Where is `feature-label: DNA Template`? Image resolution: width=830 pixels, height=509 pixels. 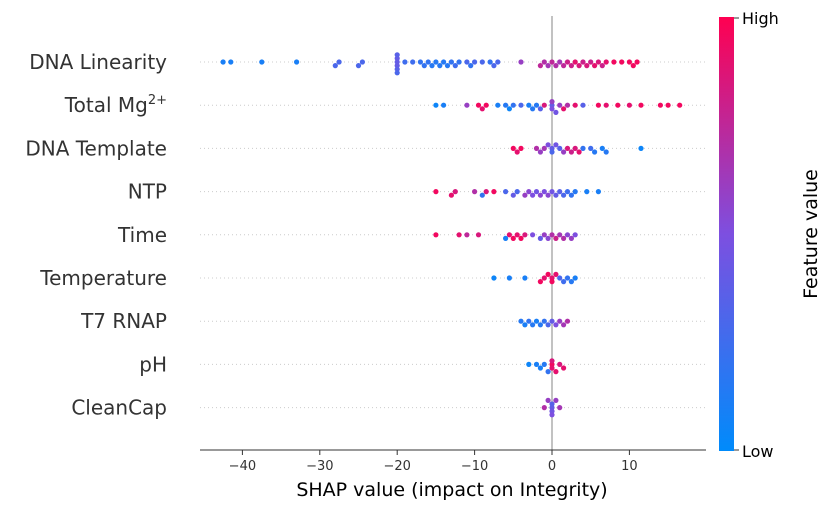 feature-label: DNA Template is located at coordinates (96, 148).